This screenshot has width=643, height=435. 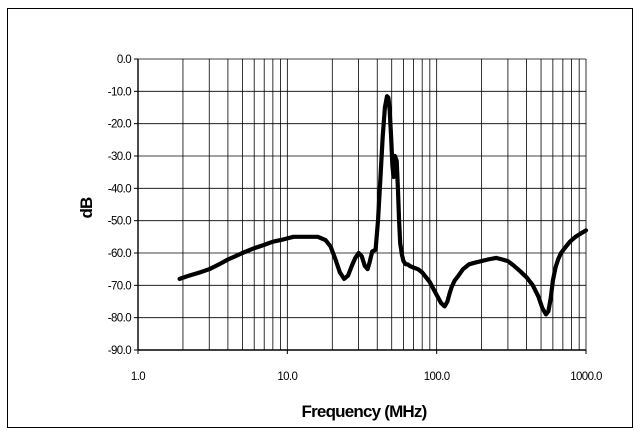 What do you see at coordinates (119, 319) in the screenshot?
I see `y-tick-label: -80.0` at bounding box center [119, 319].